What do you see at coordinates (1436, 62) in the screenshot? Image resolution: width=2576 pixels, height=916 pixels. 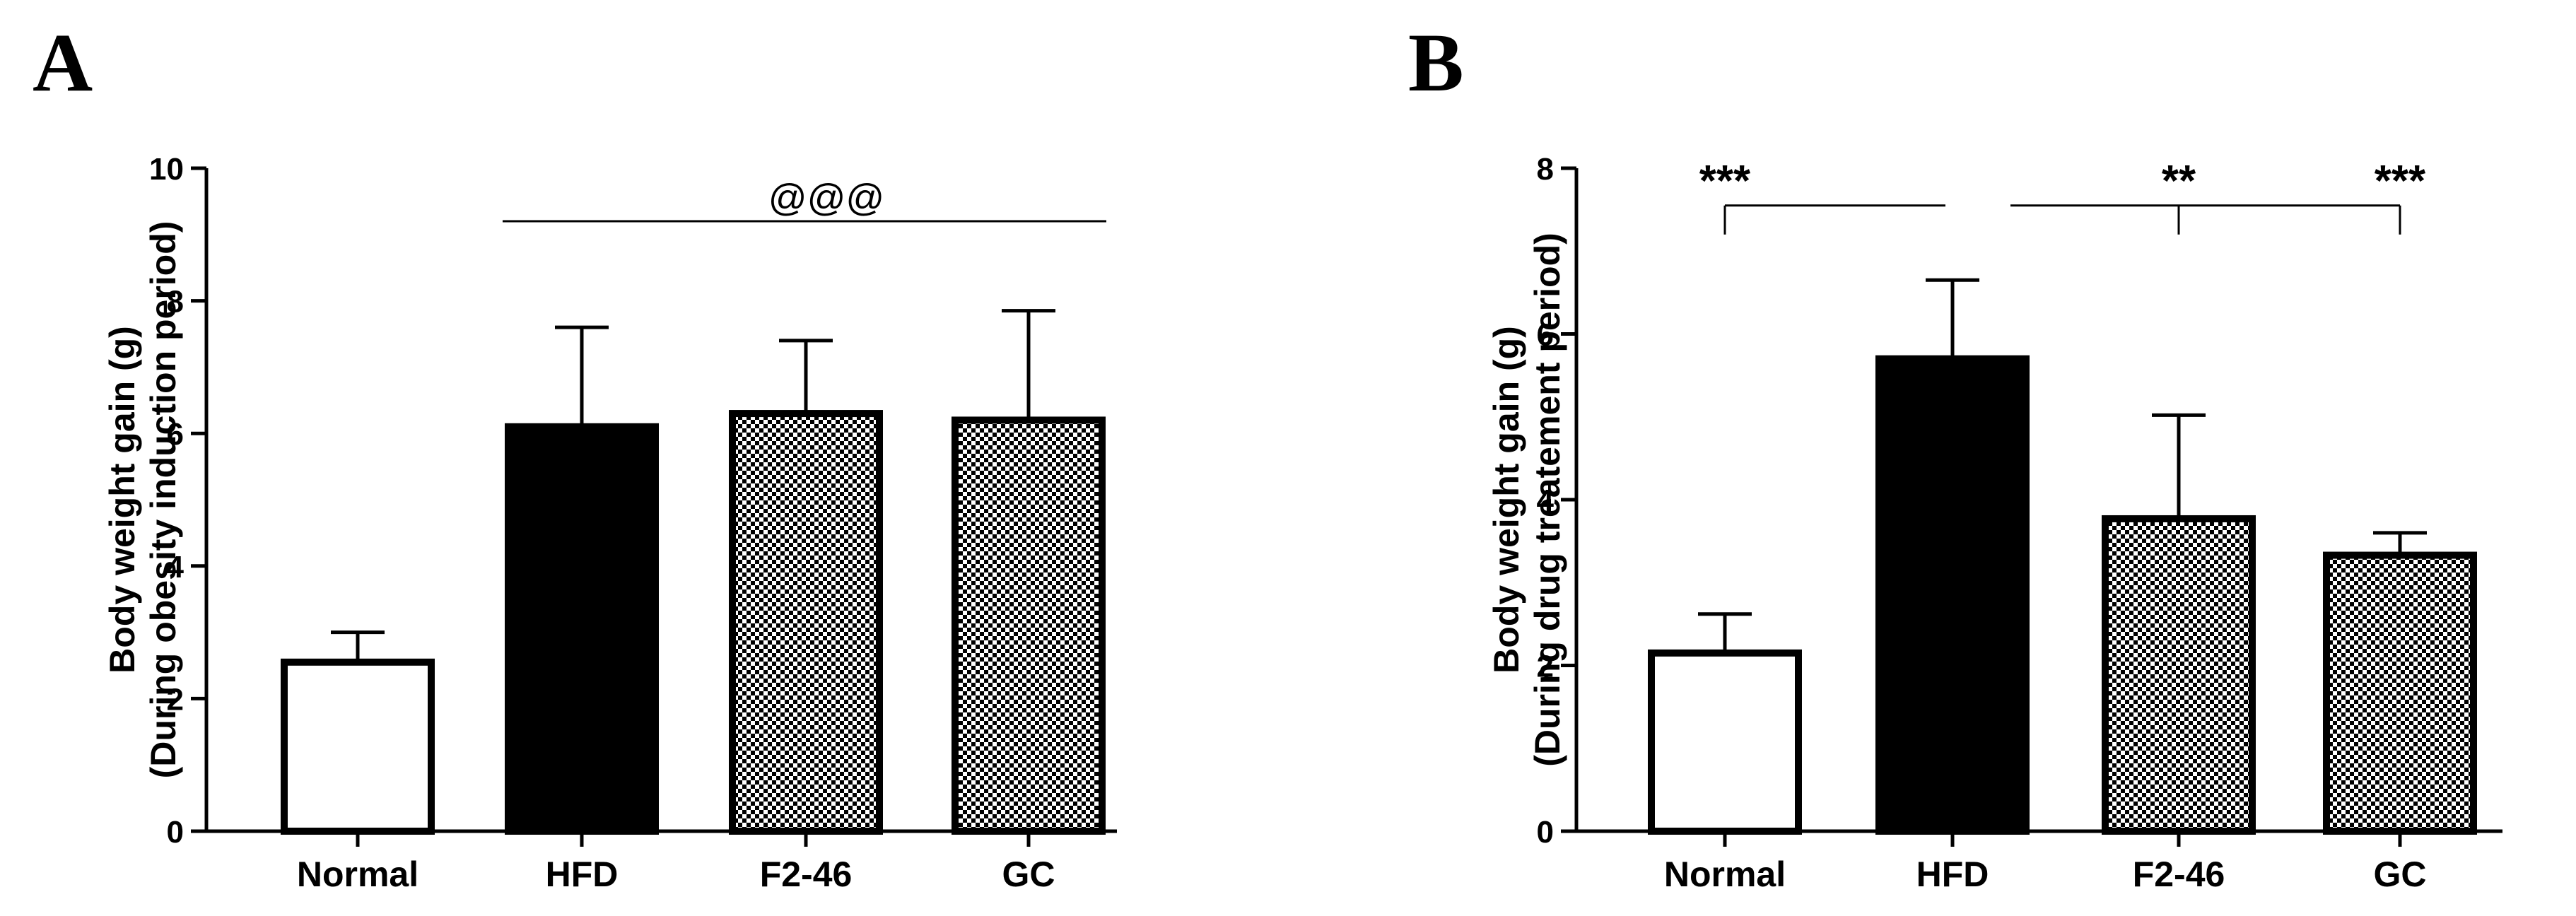 I see `panel-b-letter: B` at bounding box center [1436, 62].